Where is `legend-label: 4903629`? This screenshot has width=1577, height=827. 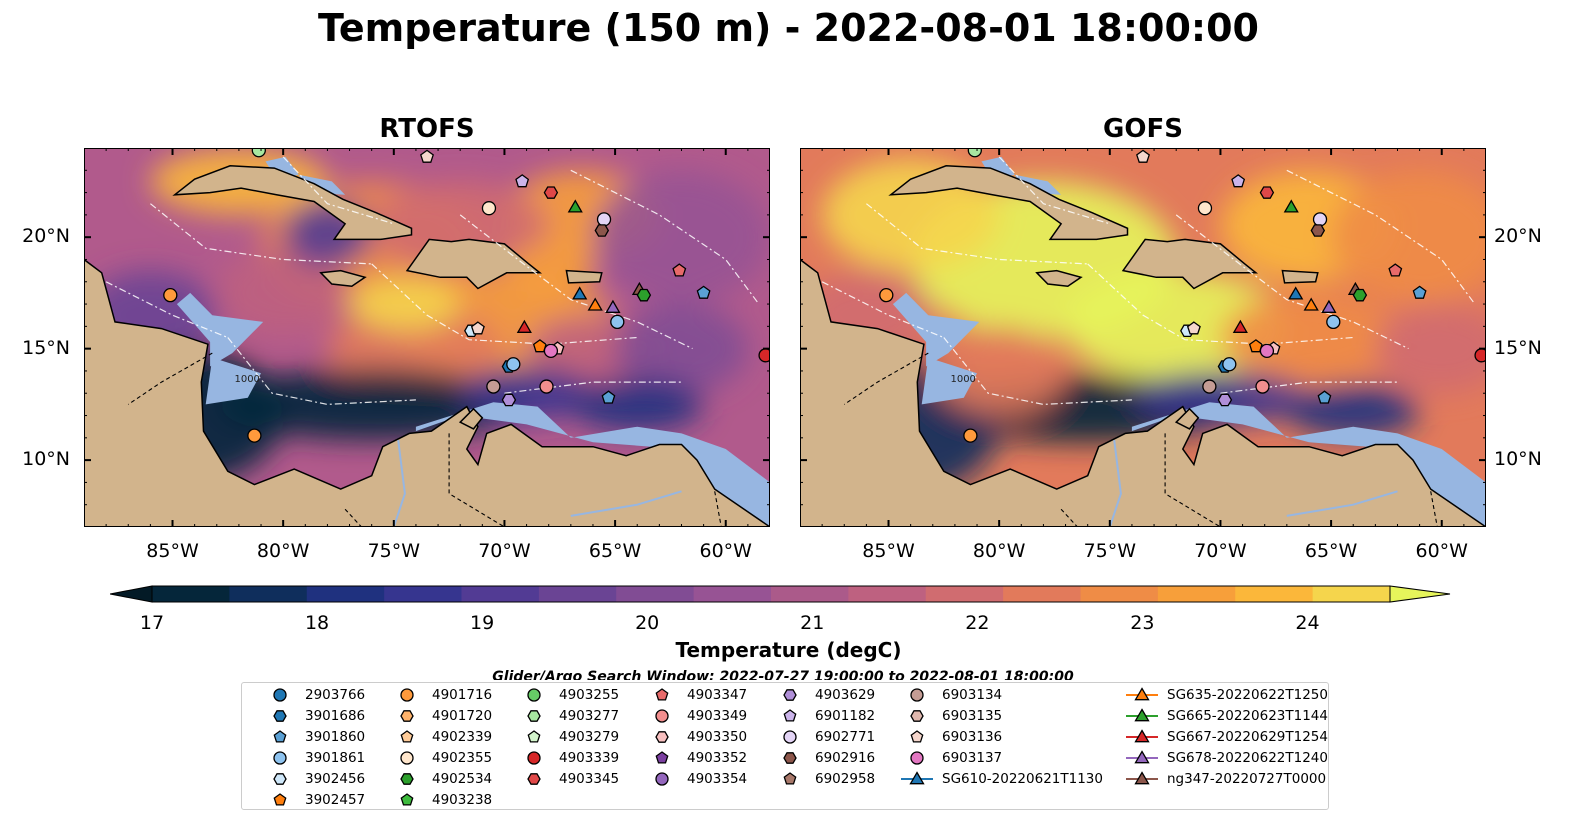
legend-label: 4903629 is located at coordinates (845, 695).